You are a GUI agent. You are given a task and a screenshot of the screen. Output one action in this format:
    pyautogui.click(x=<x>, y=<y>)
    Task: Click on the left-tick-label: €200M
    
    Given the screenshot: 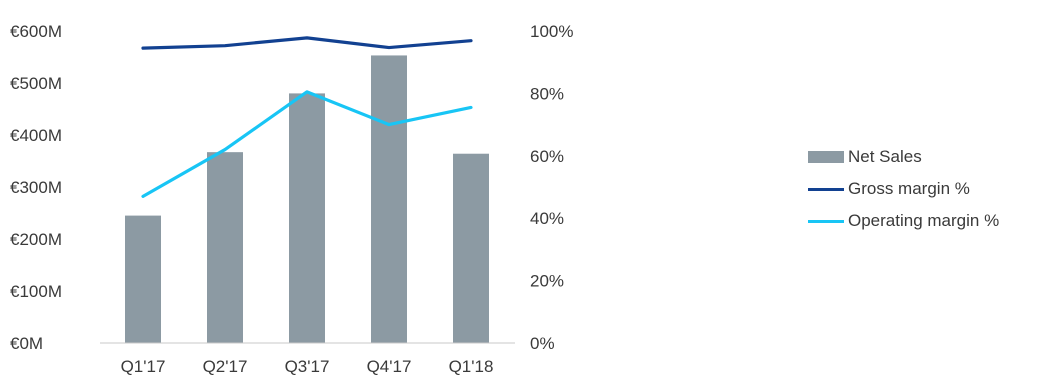 What is the action you would take?
    pyautogui.click(x=36, y=239)
    